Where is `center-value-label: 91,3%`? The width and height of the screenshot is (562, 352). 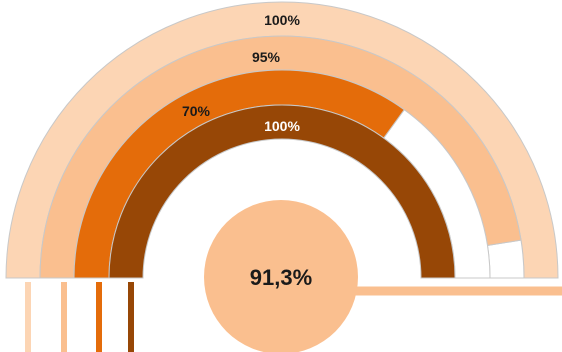 center-value-label: 91,3% is located at coordinates (281, 277).